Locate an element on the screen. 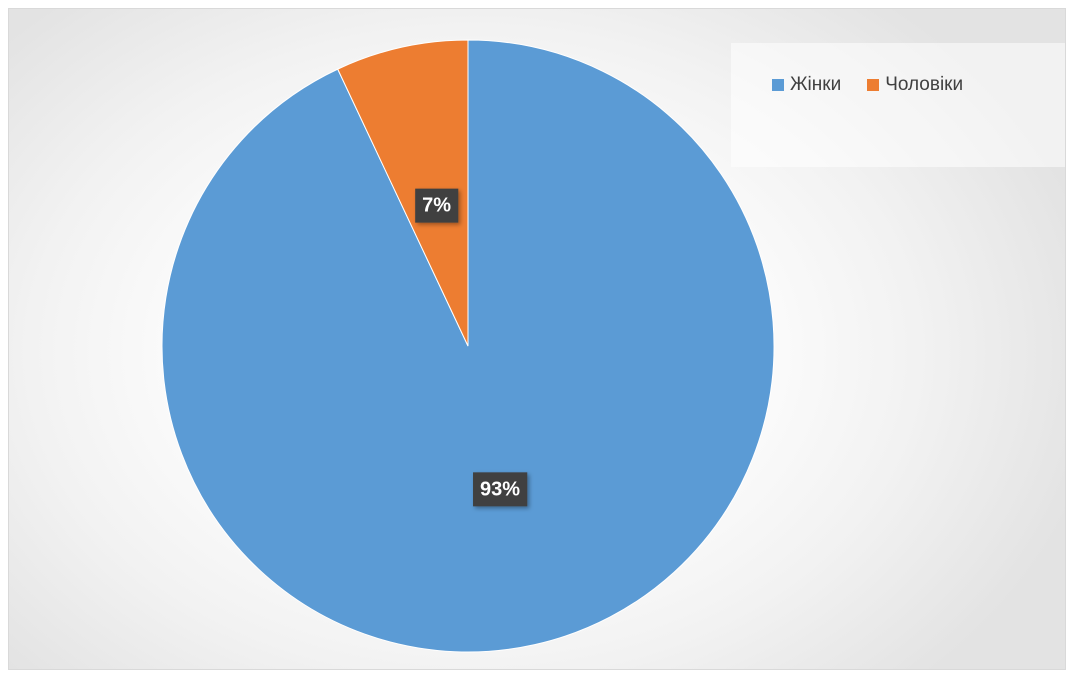 Image resolution: width=1070 pixels, height=675 pixels. pie-slice-men is located at coordinates (403, 193).